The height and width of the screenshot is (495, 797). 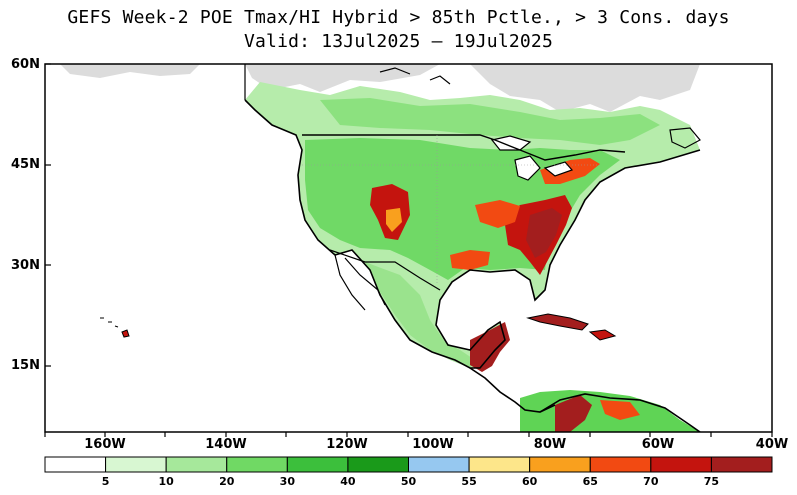 I want to click on colorbar, so click(x=408, y=464).